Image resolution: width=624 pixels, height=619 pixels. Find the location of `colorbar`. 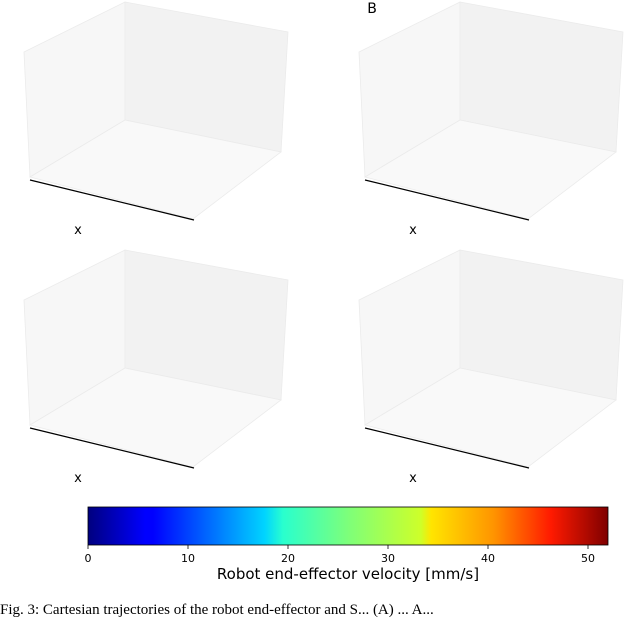

colorbar is located at coordinates (348, 526).